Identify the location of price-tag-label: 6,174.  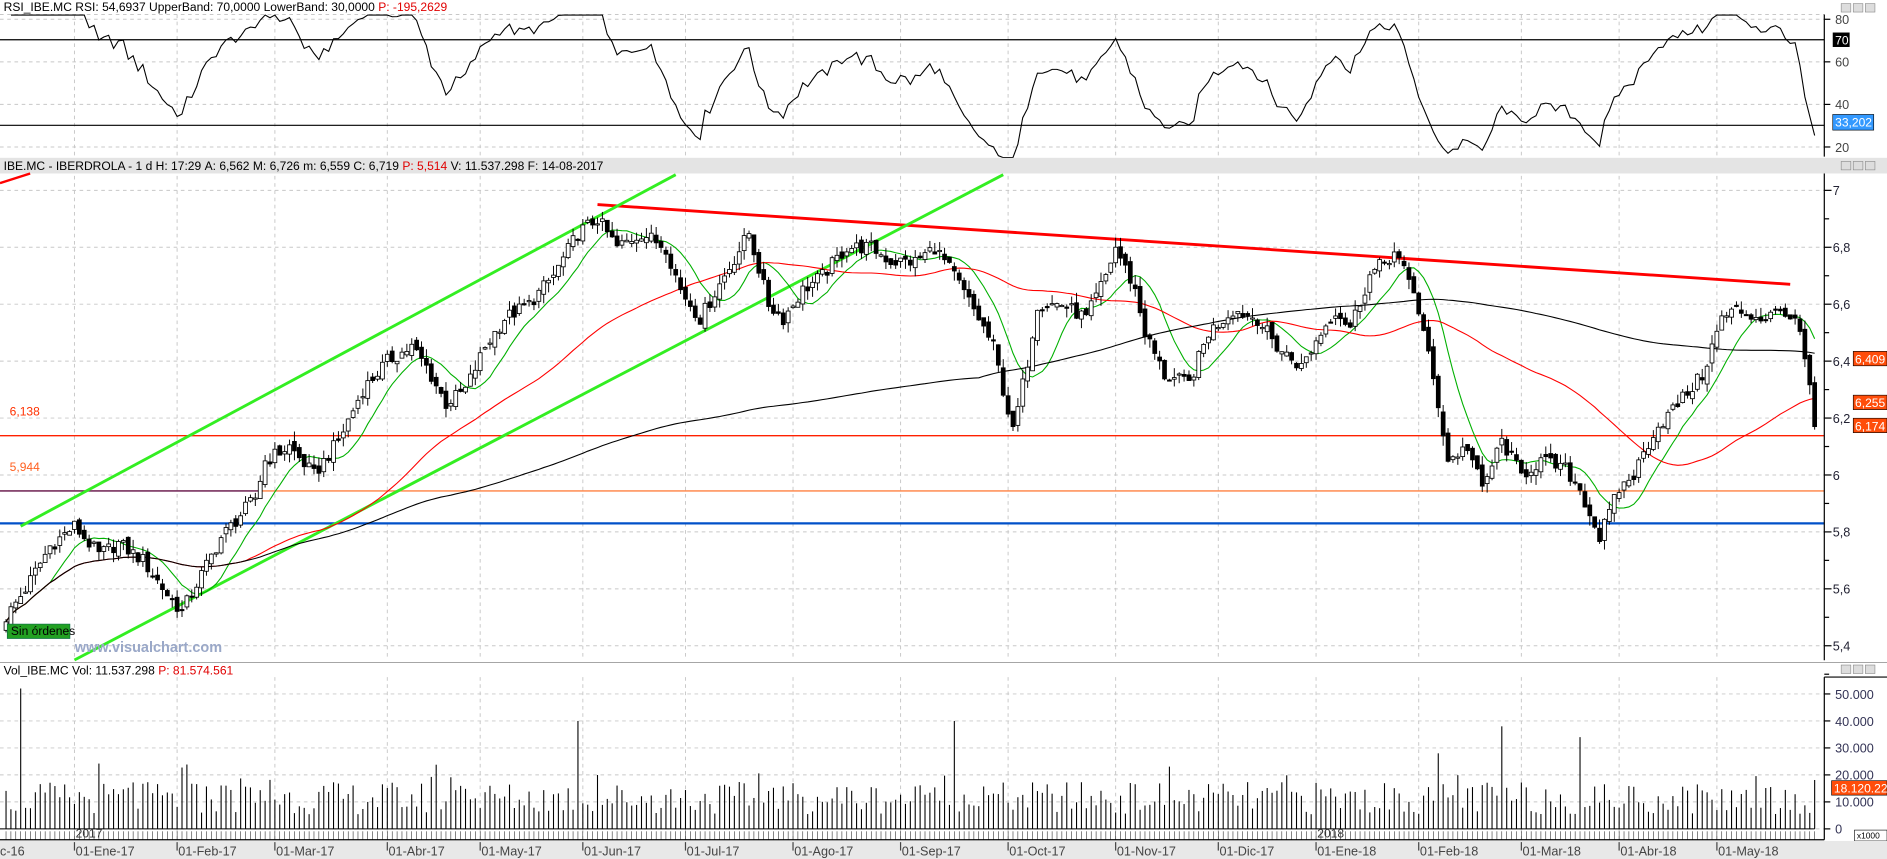
(1870, 426).